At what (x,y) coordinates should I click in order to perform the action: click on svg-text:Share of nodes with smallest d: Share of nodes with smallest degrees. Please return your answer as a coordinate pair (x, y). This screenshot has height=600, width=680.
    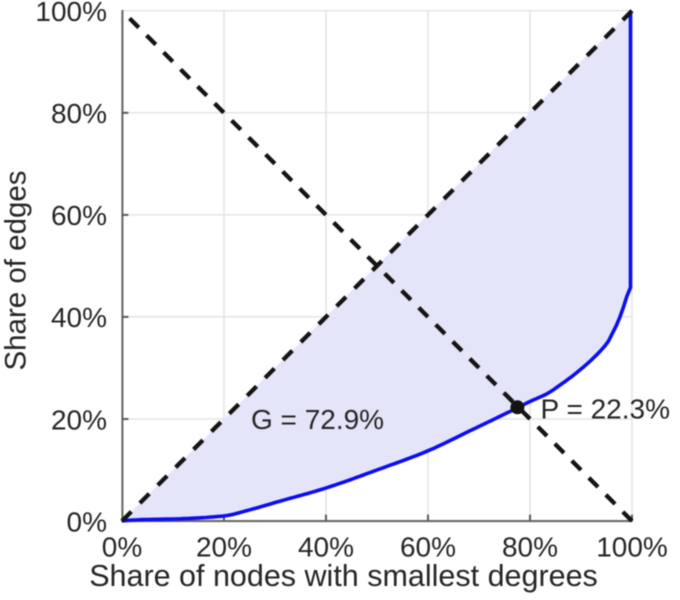
    Looking at the image, I should click on (343, 576).